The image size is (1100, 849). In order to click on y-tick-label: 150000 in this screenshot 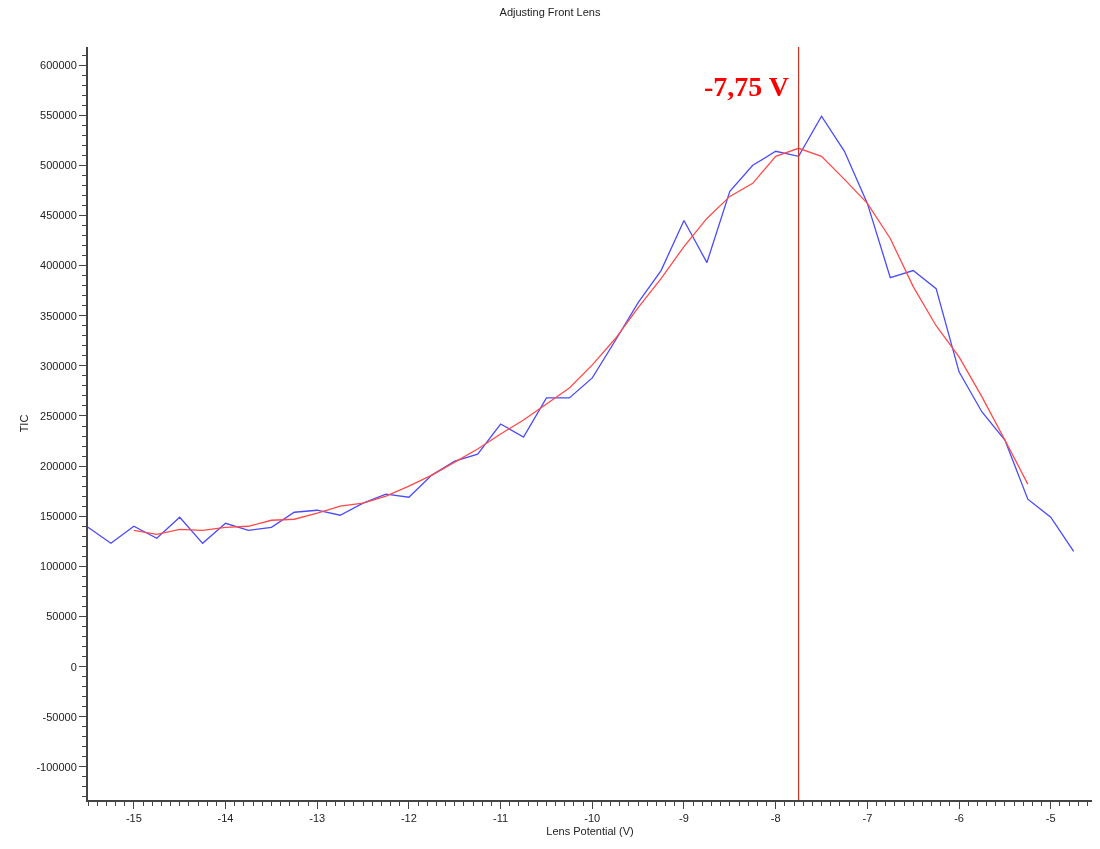, I will do `click(58, 516)`.